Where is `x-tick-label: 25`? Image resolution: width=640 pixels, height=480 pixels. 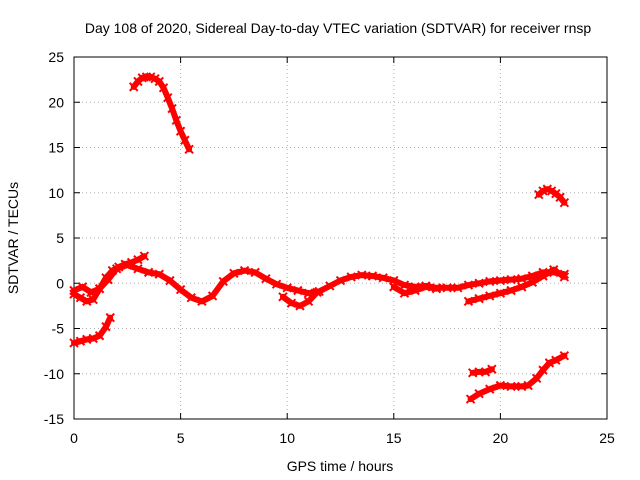
x-tick-label: 25 is located at coordinates (607, 438).